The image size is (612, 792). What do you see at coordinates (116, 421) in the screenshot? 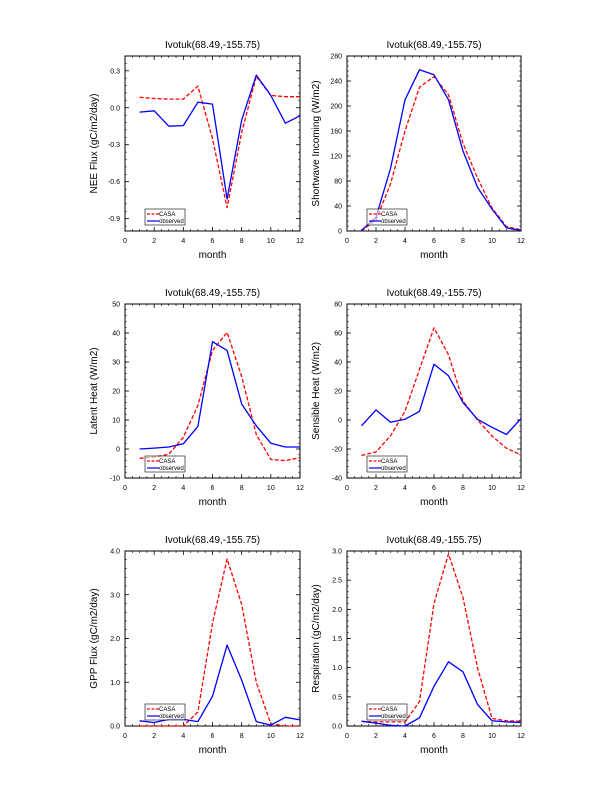
I see `y-tick-label: 10` at bounding box center [116, 421].